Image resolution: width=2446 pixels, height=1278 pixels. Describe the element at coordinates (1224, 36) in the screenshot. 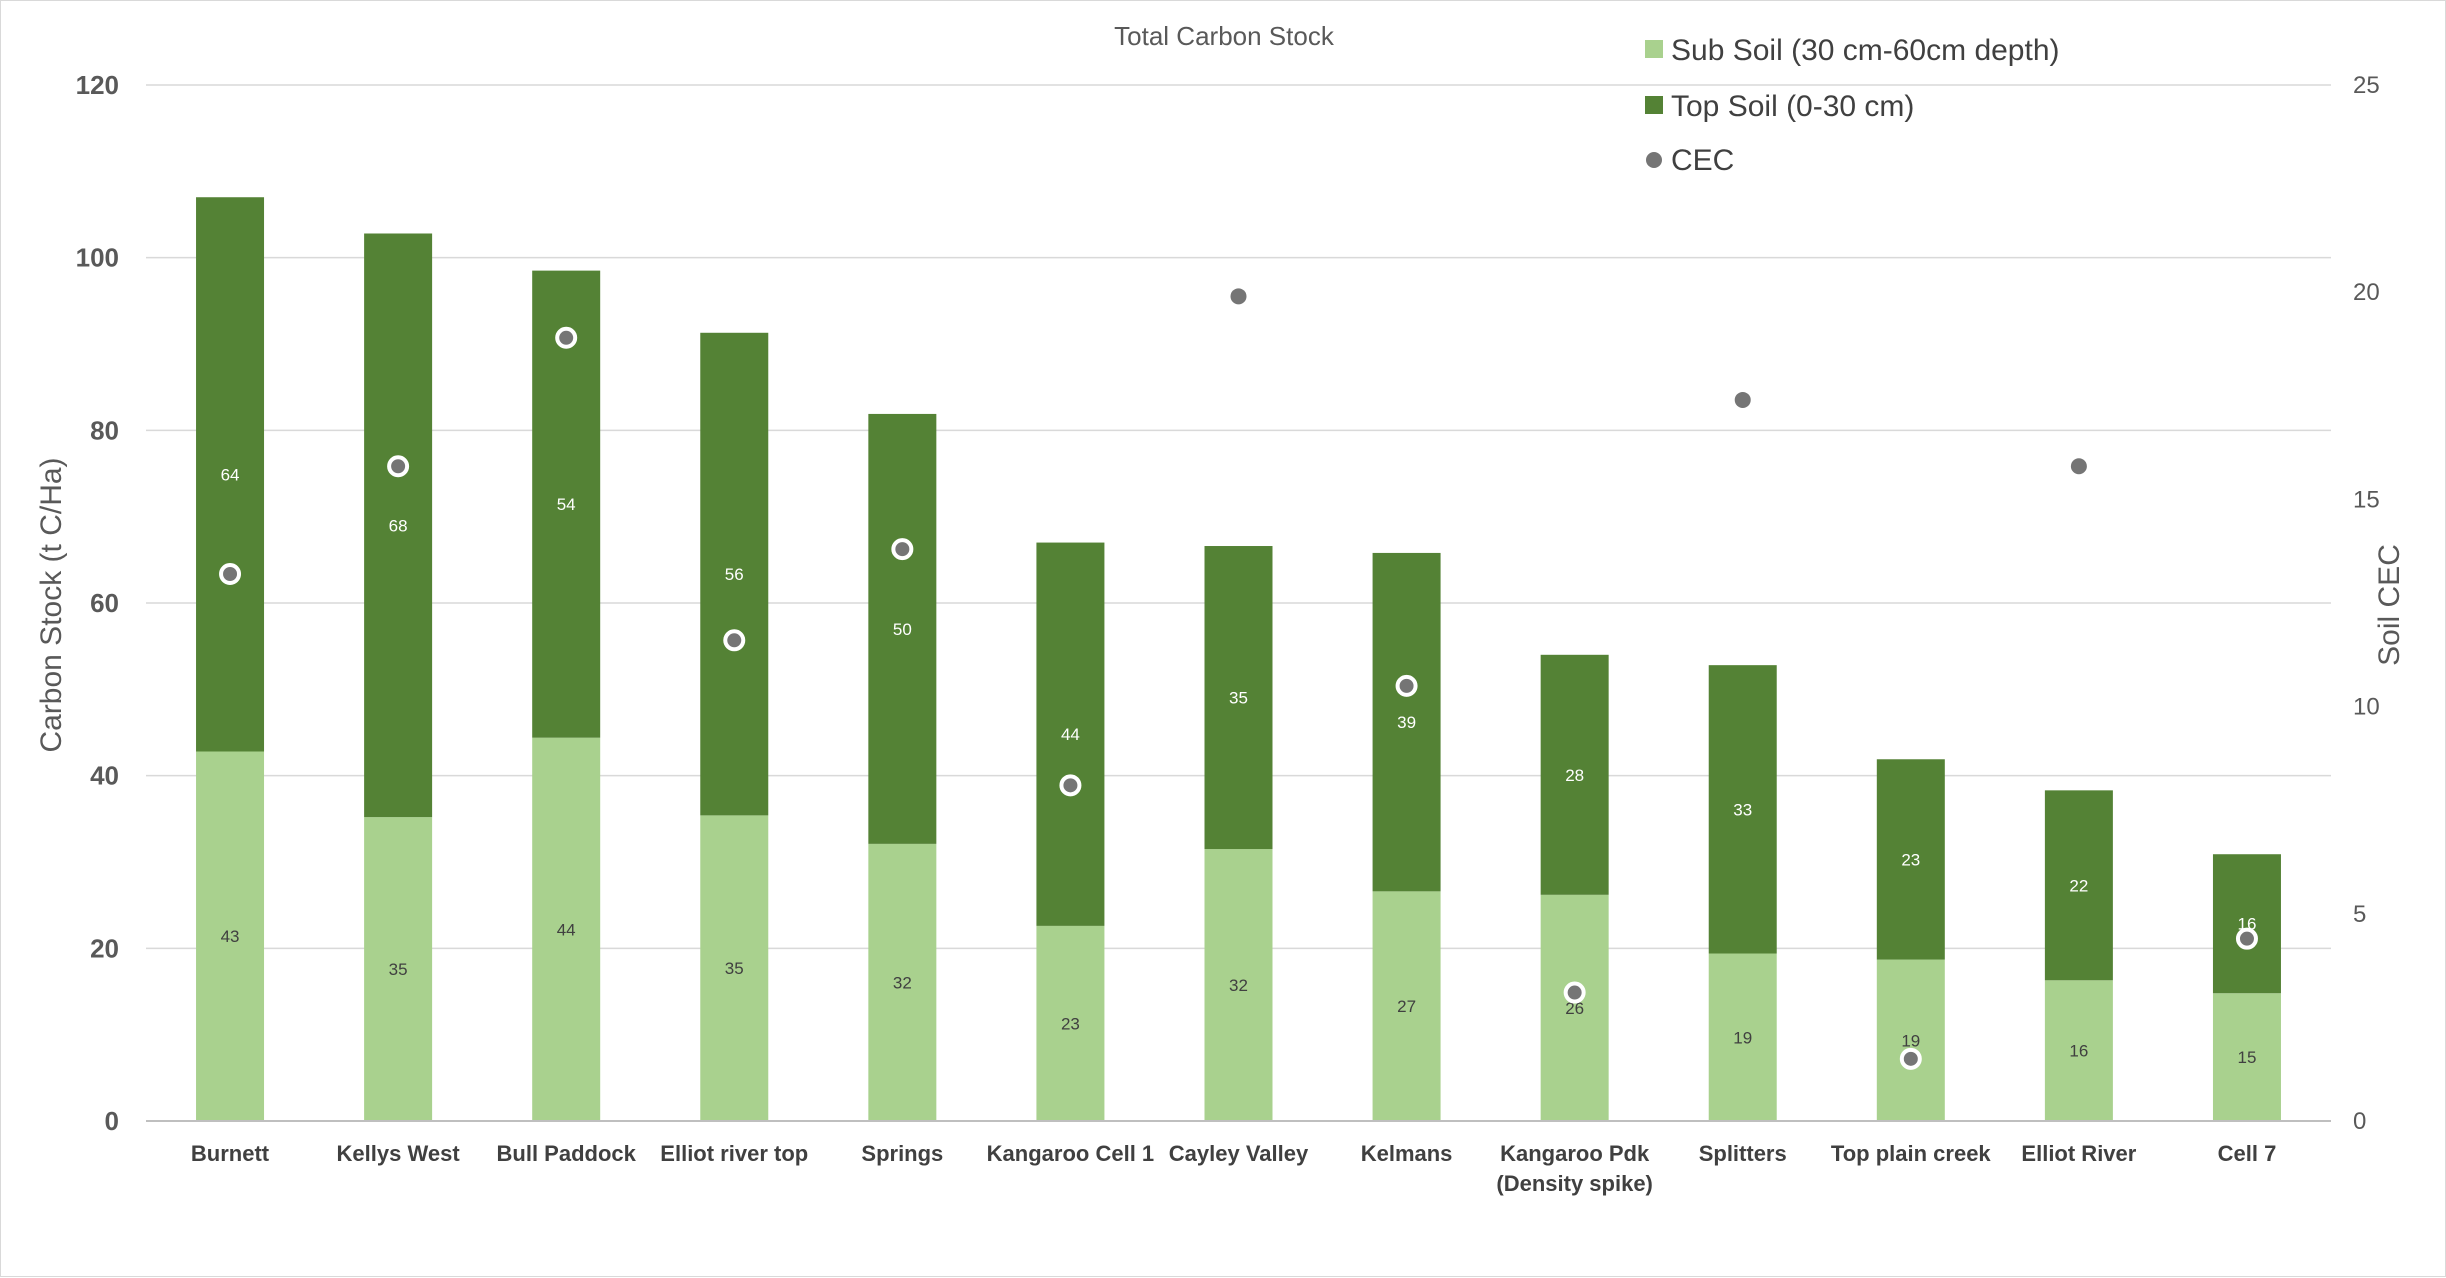

I see `chart-title: Total Carbon Stock` at that location.